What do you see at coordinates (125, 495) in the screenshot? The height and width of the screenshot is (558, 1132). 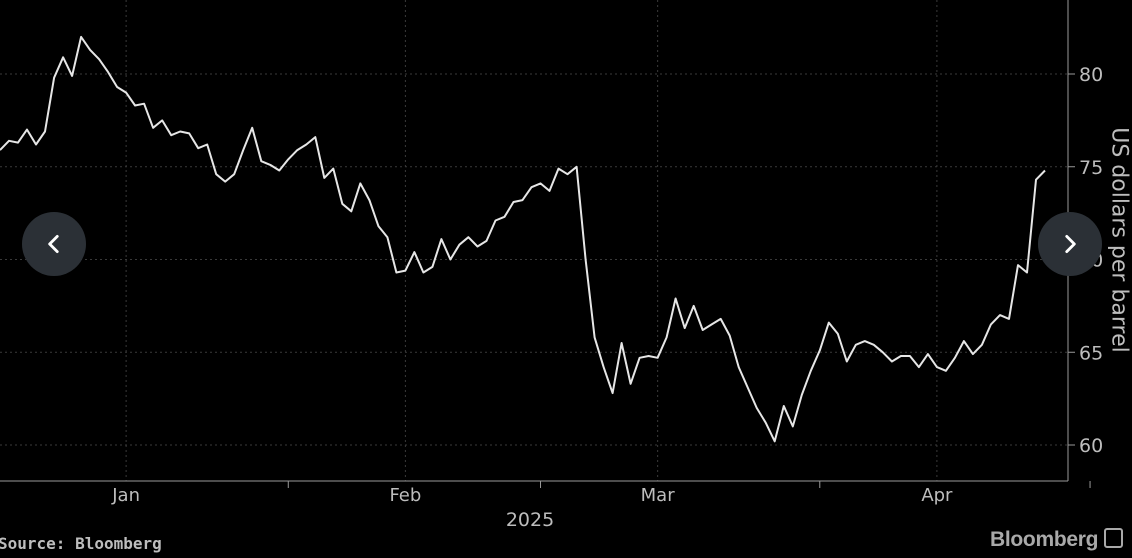 I see `x-tick-label: Jan` at bounding box center [125, 495].